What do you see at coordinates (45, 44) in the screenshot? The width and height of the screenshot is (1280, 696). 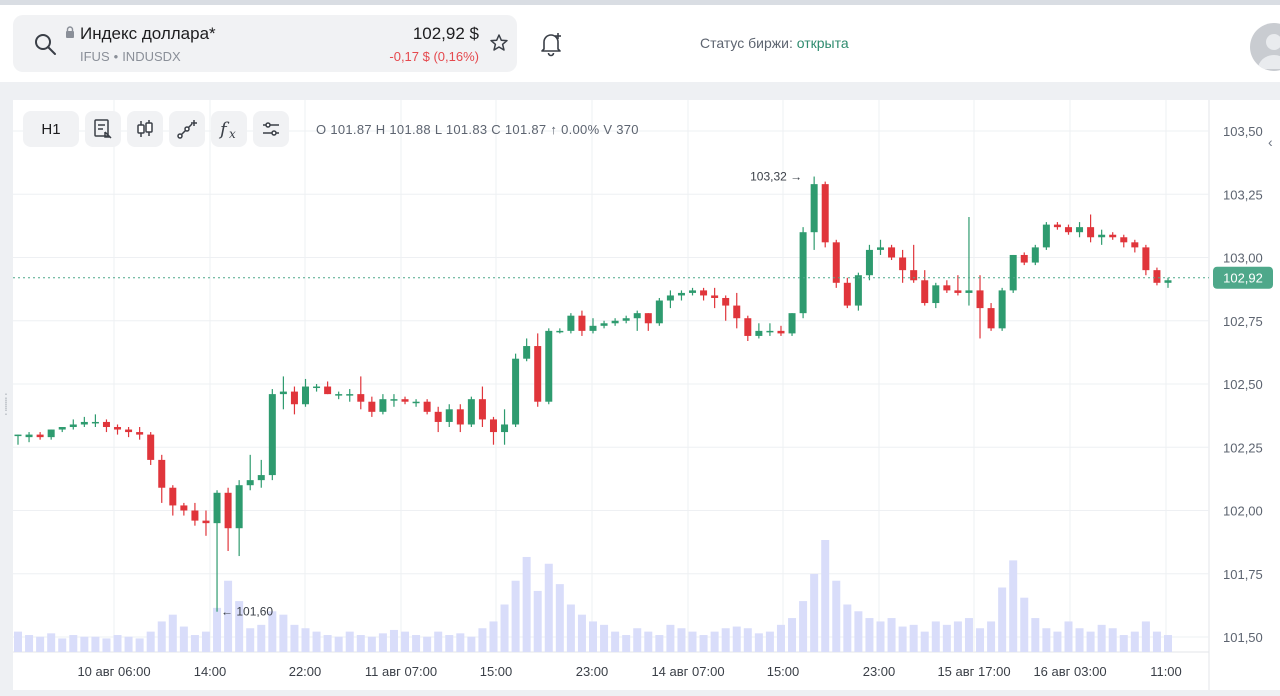 I see `search-icon` at bounding box center [45, 44].